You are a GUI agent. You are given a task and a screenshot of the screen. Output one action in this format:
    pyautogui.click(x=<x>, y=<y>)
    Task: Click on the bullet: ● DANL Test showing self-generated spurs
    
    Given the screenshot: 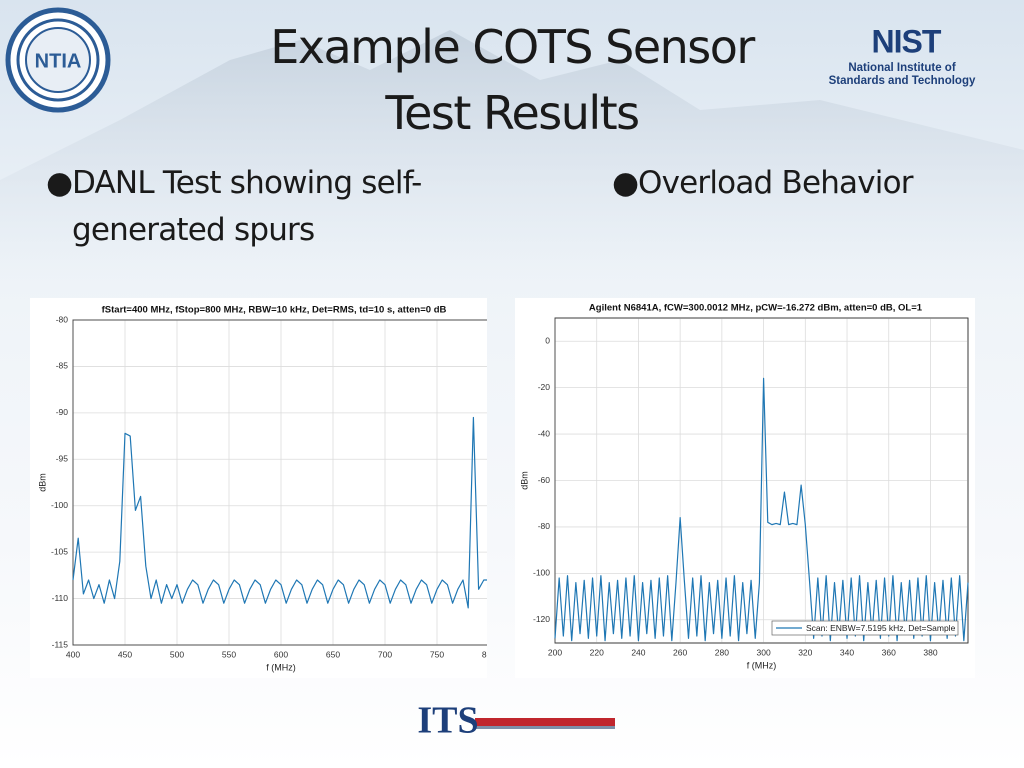 What is the action you would take?
    pyautogui.click(x=234, y=206)
    